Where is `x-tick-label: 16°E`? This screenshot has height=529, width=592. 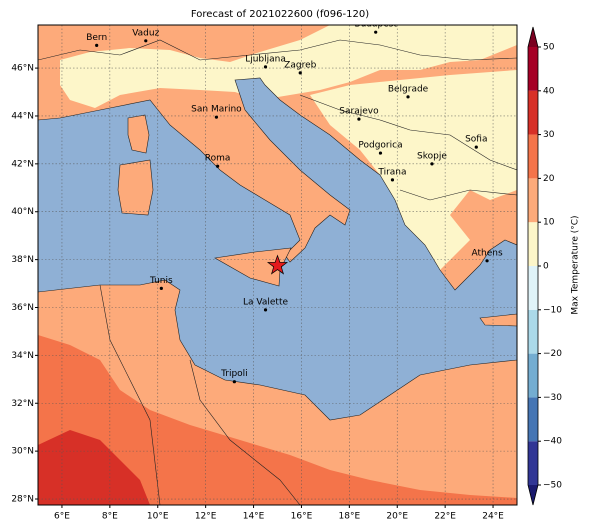 x-tick-label: 16°E is located at coordinates (302, 517).